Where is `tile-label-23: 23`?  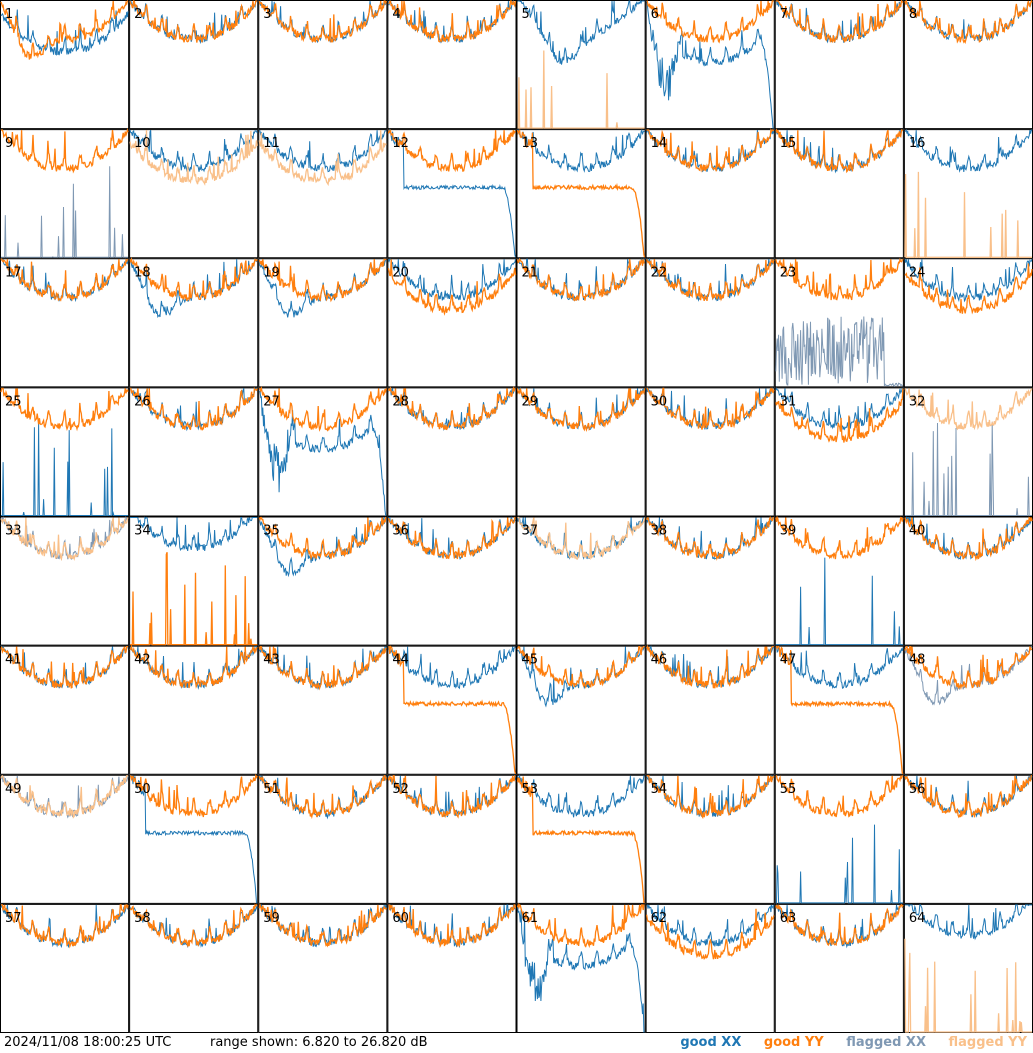
tile-label-23: 23 is located at coordinates (788, 272).